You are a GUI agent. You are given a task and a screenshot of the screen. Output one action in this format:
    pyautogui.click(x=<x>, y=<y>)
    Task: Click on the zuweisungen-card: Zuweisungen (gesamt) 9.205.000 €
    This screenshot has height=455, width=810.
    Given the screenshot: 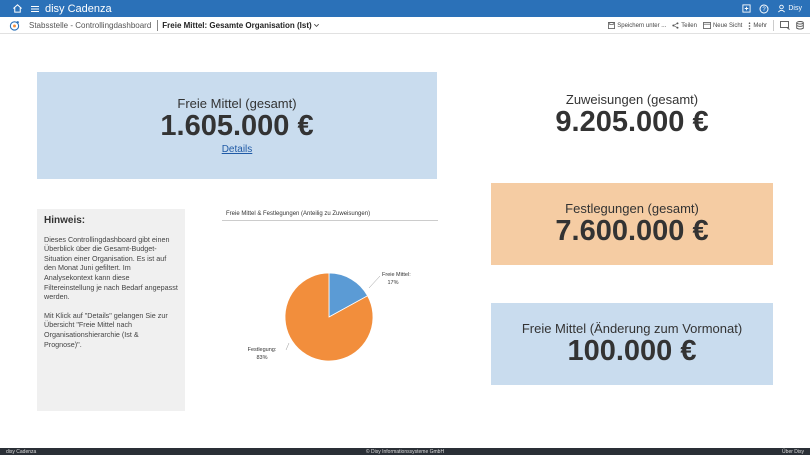 What is the action you would take?
    pyautogui.click(x=632, y=115)
    